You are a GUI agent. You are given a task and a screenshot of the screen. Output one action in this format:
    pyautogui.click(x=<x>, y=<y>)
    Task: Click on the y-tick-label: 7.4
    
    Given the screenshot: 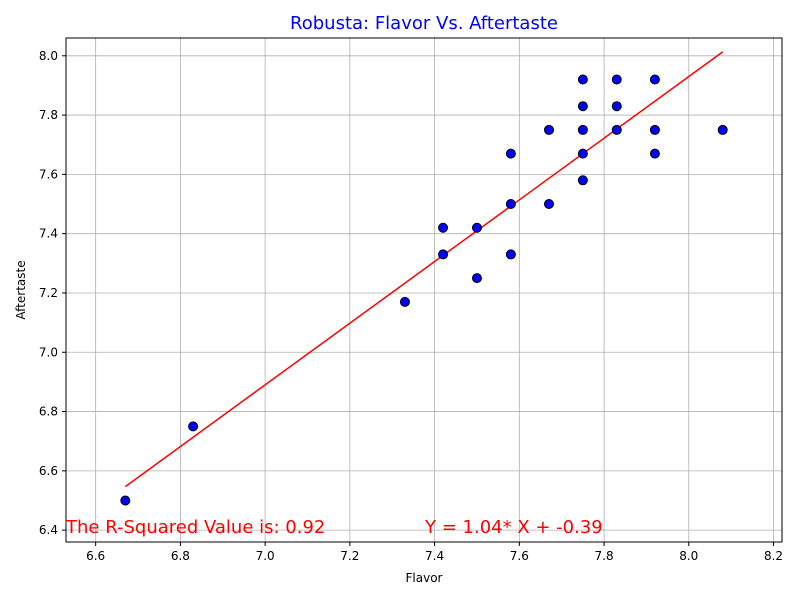 What is the action you would take?
    pyautogui.click(x=48, y=234)
    